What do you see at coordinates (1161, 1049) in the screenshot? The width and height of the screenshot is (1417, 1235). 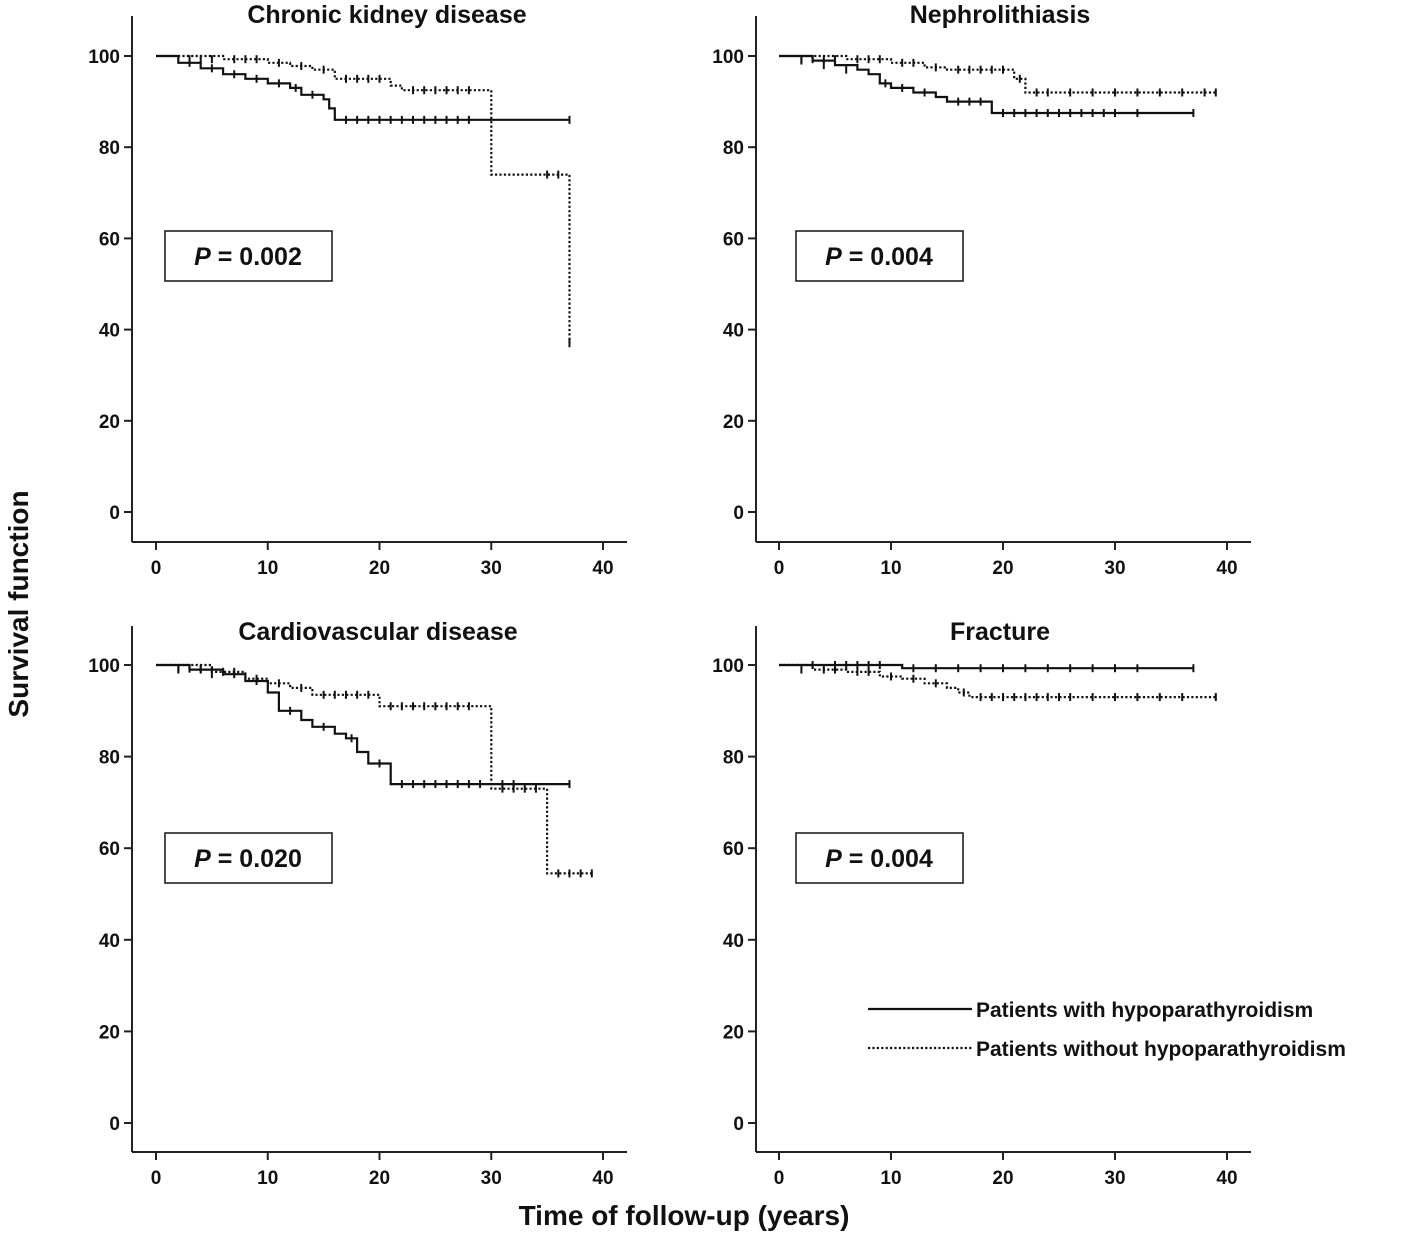 I see `legend-label-without: Patients without hypoparathyroidism` at bounding box center [1161, 1049].